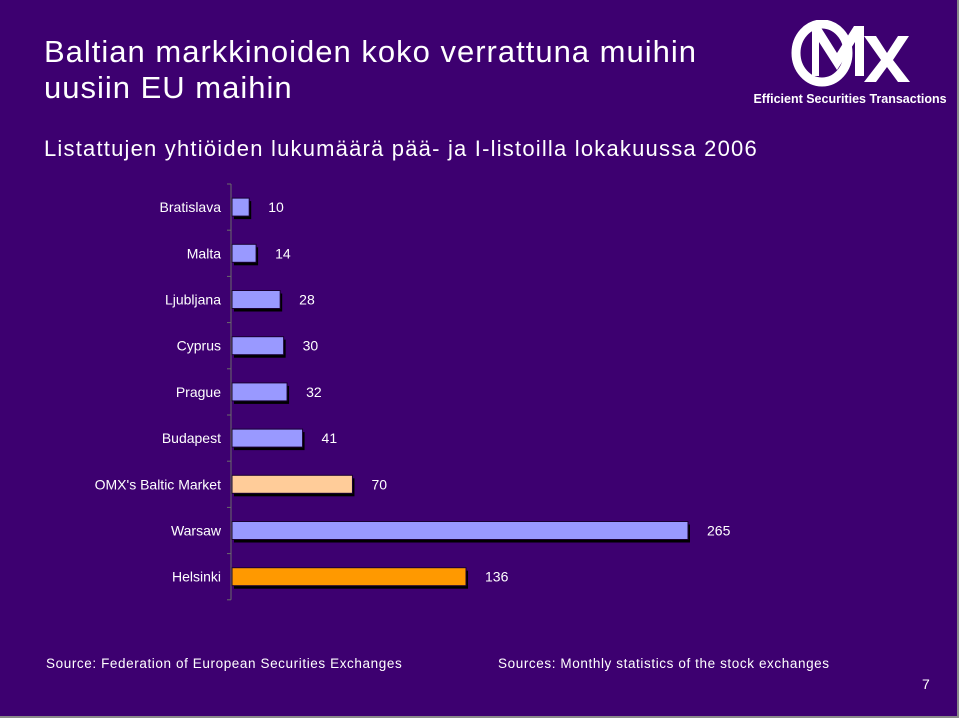 The image size is (959, 718). Describe the element at coordinates (719, 531) in the screenshot. I see `data-label: 265` at that location.